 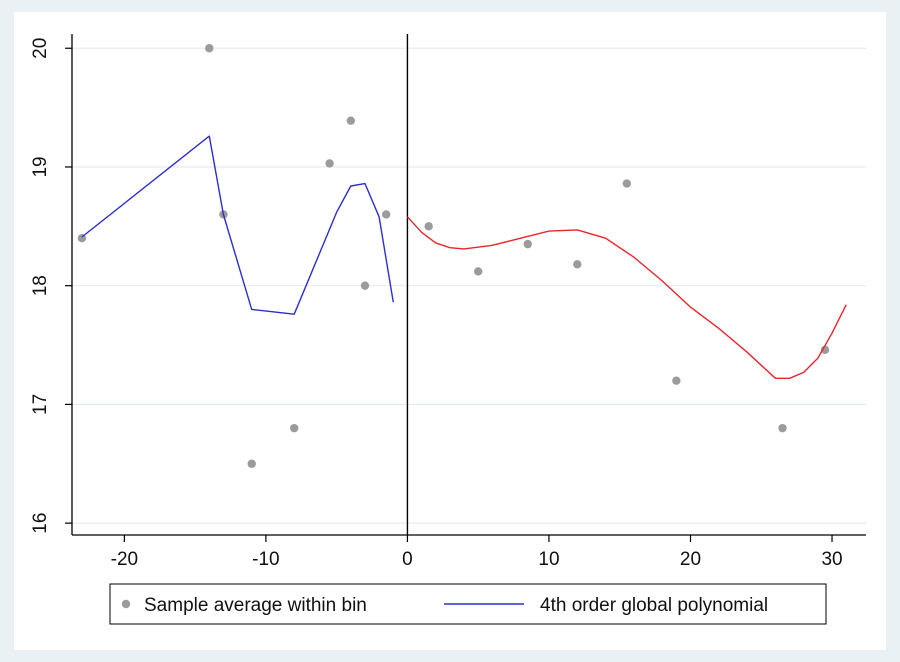 I want to click on y-tick-label: 16, so click(x=40, y=523).